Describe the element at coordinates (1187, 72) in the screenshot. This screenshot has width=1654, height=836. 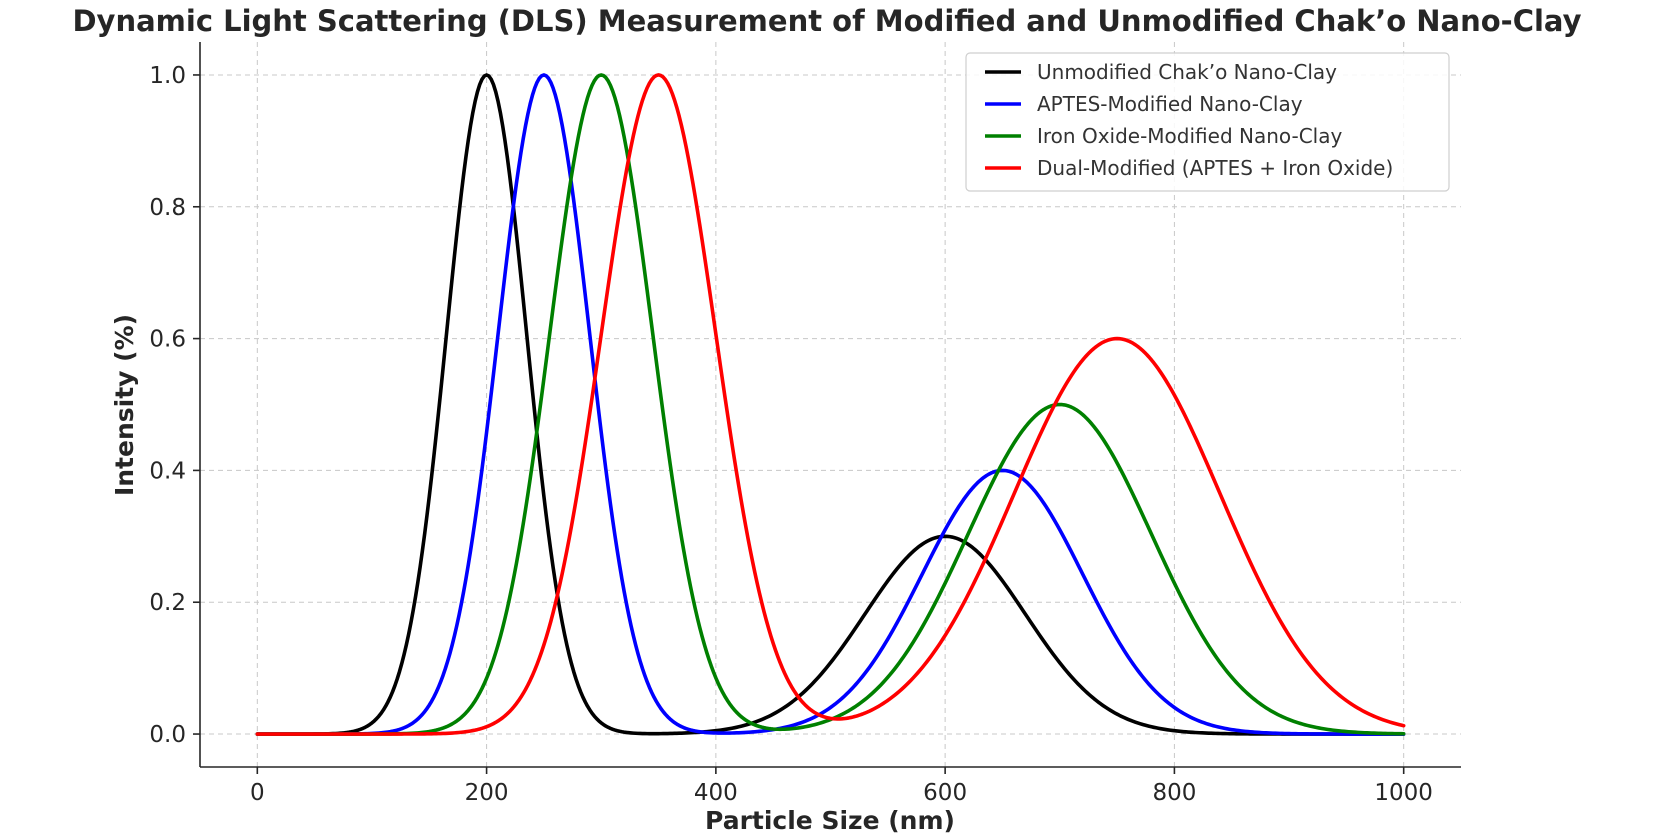
I see `legend-label-0: Unmodified Chak’o Nano-Clay` at that location.